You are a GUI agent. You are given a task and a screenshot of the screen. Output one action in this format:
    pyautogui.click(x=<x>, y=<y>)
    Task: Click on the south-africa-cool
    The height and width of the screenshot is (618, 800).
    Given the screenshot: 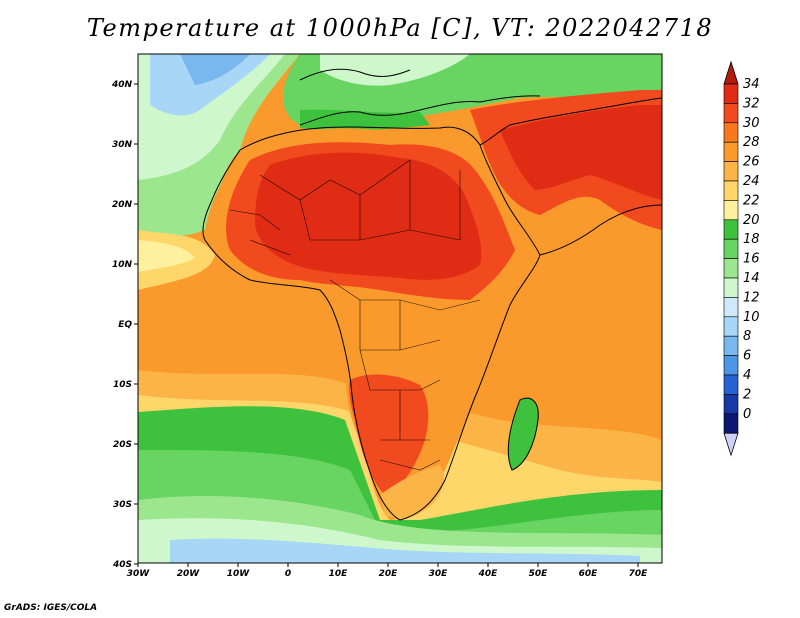 What is the action you would take?
    pyautogui.click(x=412, y=492)
    